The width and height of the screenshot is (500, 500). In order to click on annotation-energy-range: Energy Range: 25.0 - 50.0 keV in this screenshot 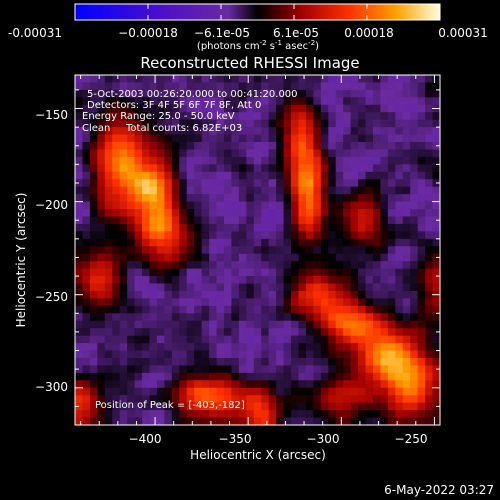, I will do `click(158, 116)`.